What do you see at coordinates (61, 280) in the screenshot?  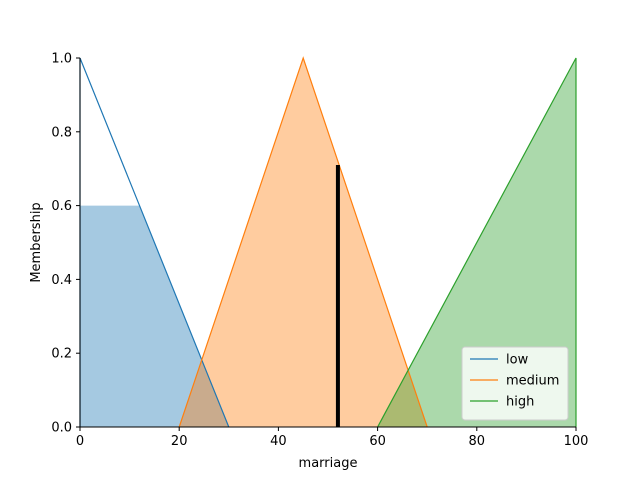 I see `y-tick-label: 0.4` at bounding box center [61, 280].